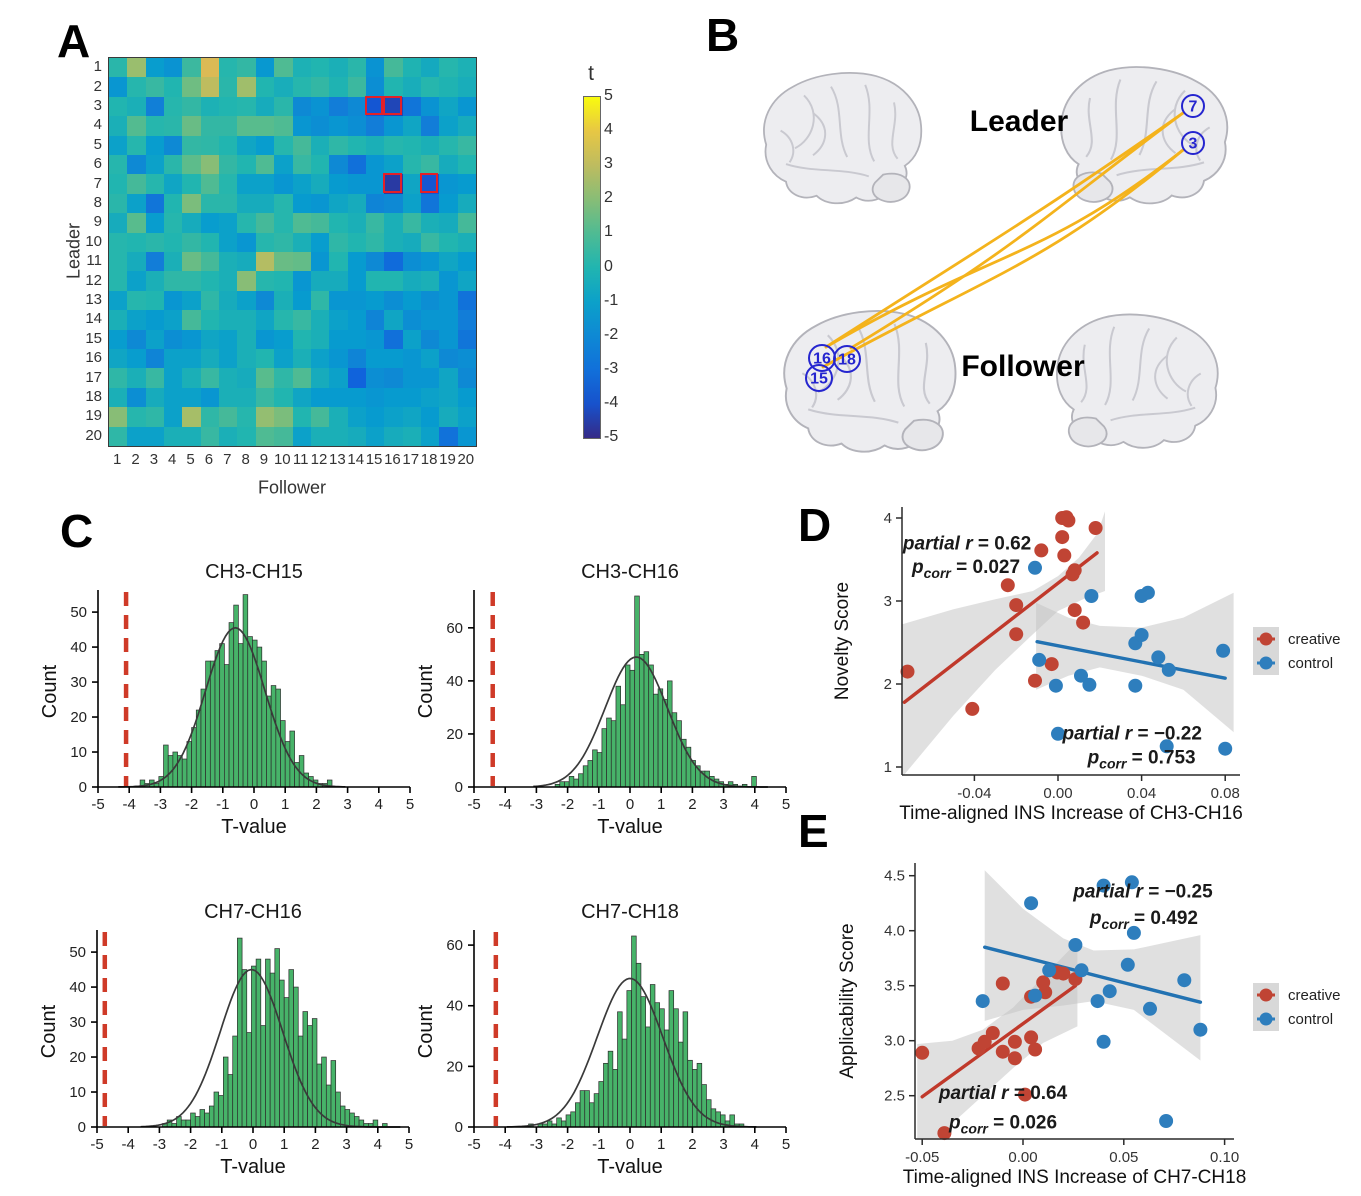 The width and height of the screenshot is (1361, 1196). What do you see at coordinates (160, 804) in the screenshot?
I see `svg-text: -3` at bounding box center [160, 804].